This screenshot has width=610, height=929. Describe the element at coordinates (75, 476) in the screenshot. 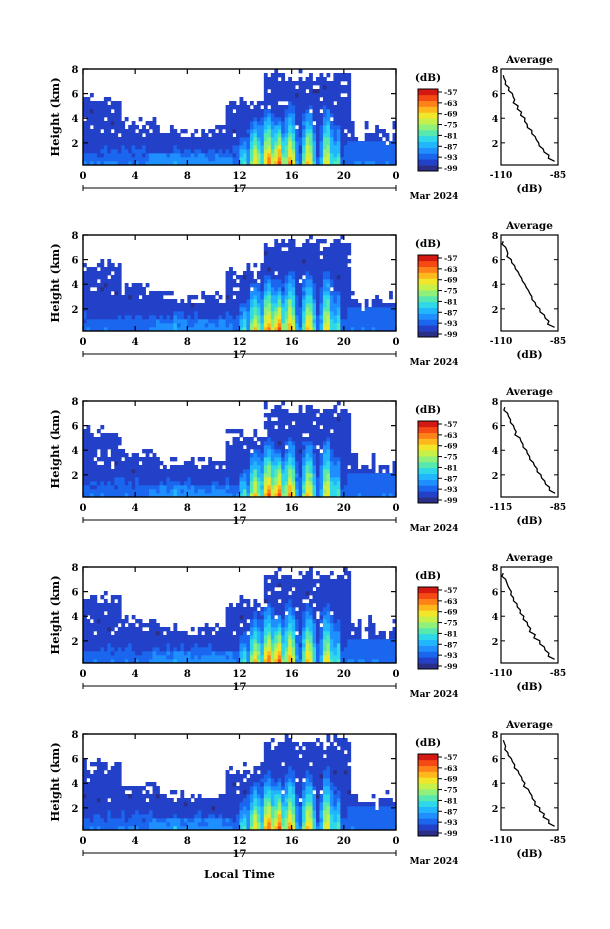

I see `y-tick-label: 2` at that location.